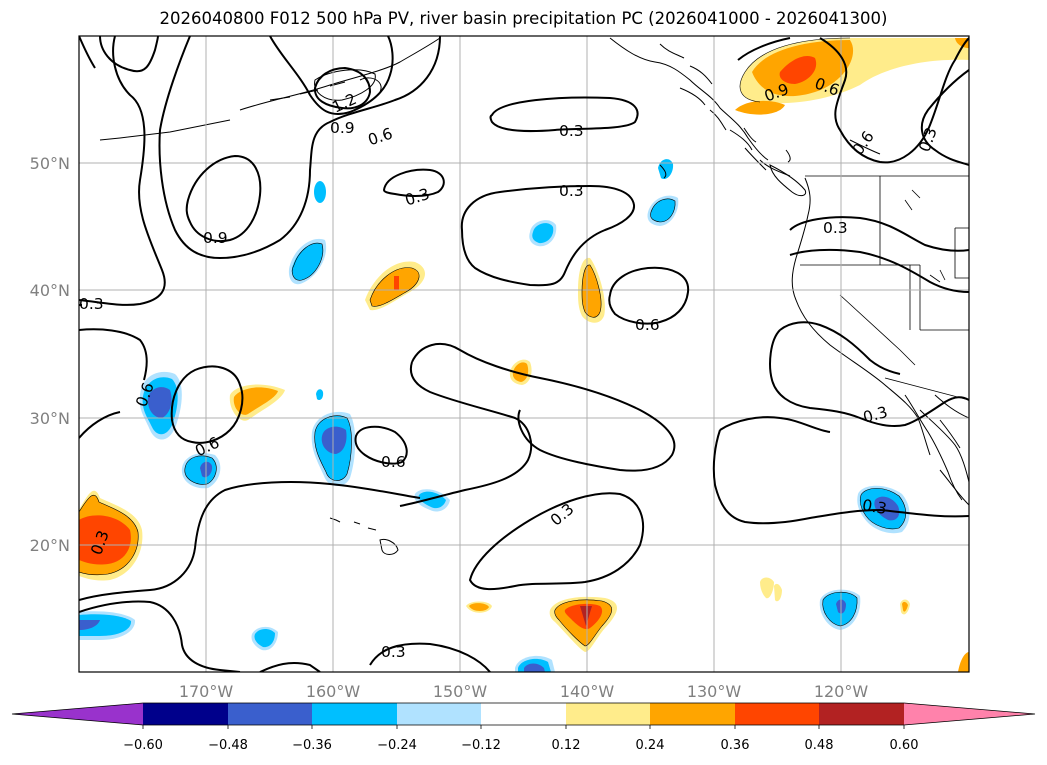 Image resolution: width=1047 pixels, height=765 pixels. What do you see at coordinates (481, 745) in the screenshot?
I see `colorbar-tick-label: −0.12` at bounding box center [481, 745].